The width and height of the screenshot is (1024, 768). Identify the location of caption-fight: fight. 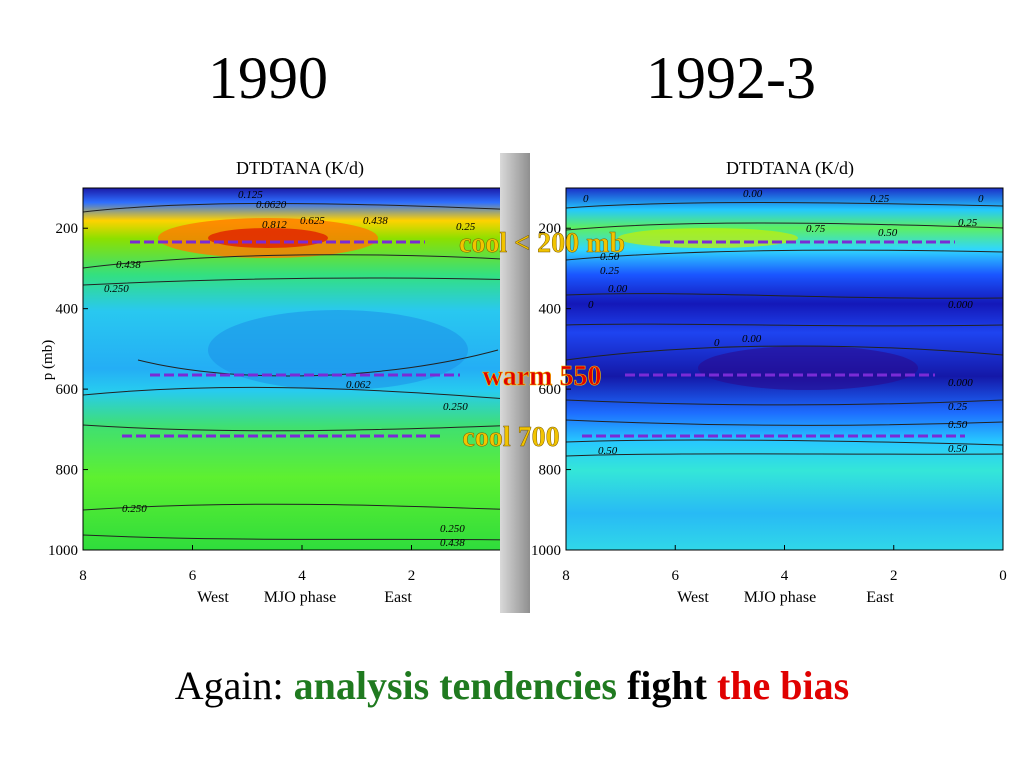
(666, 685).